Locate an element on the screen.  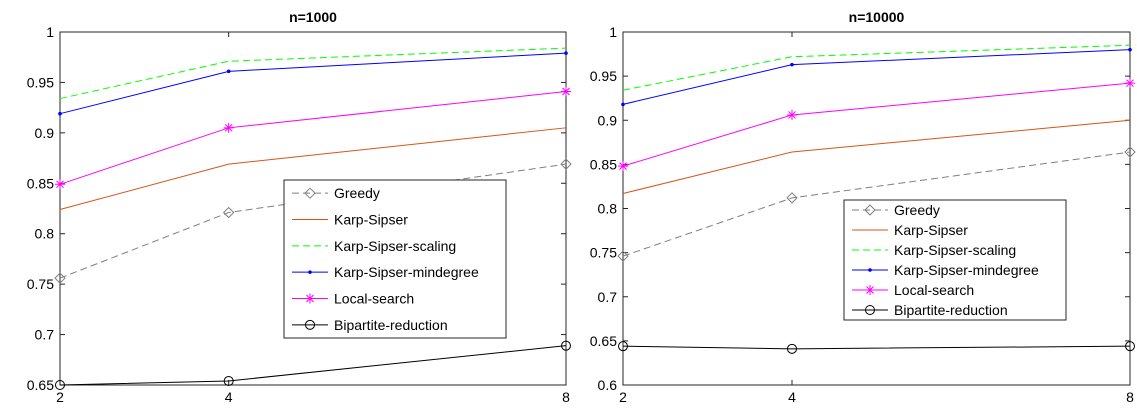
y-tick-label: 0.6 is located at coordinates (608, 385).